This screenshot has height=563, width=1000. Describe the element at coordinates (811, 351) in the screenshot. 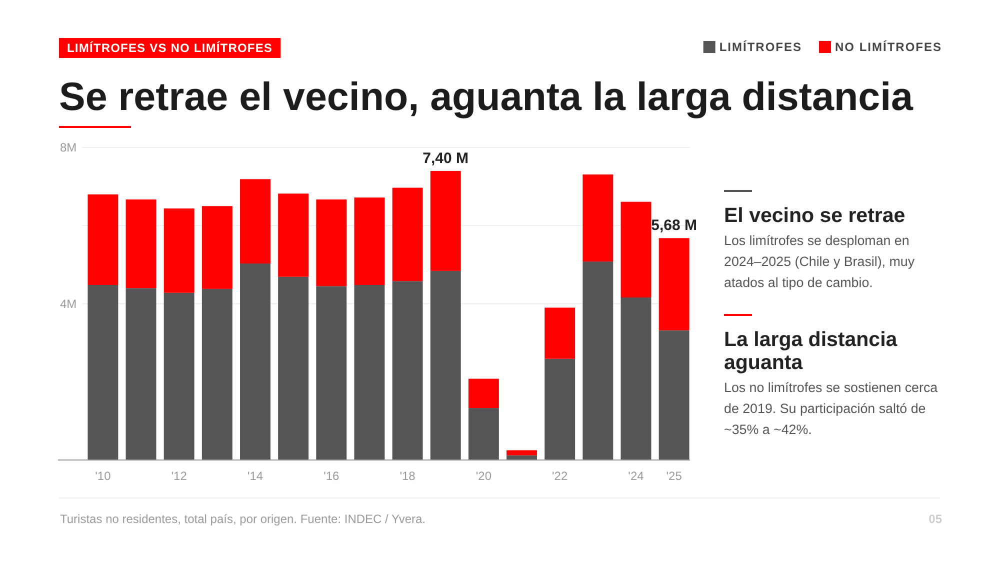

I see `text: La larga distancia aguanta` at that location.